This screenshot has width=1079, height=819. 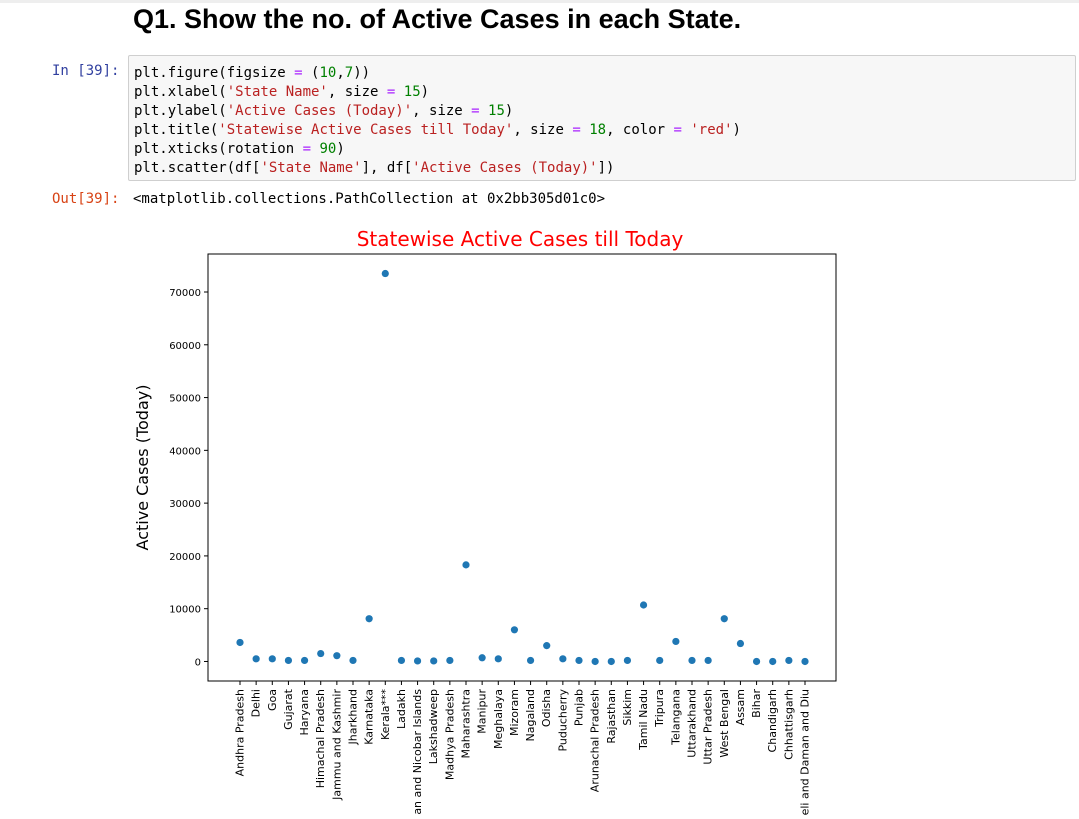 What do you see at coordinates (539, 1) in the screenshot?
I see `notebook-top-border` at bounding box center [539, 1].